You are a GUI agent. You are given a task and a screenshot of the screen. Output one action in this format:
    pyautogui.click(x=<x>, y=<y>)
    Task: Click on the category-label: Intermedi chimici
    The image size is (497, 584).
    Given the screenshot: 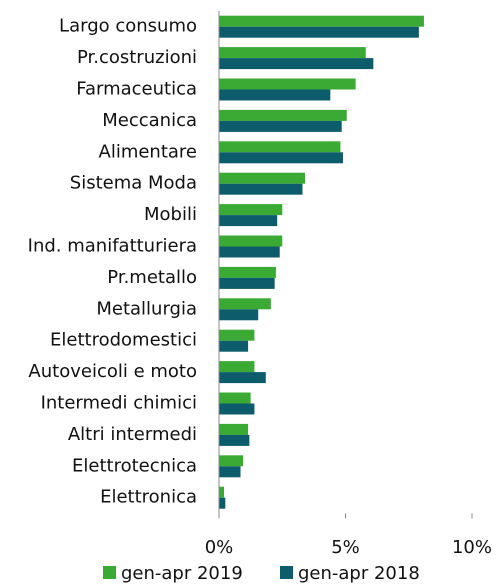 What is the action you would take?
    pyautogui.click(x=119, y=403)
    